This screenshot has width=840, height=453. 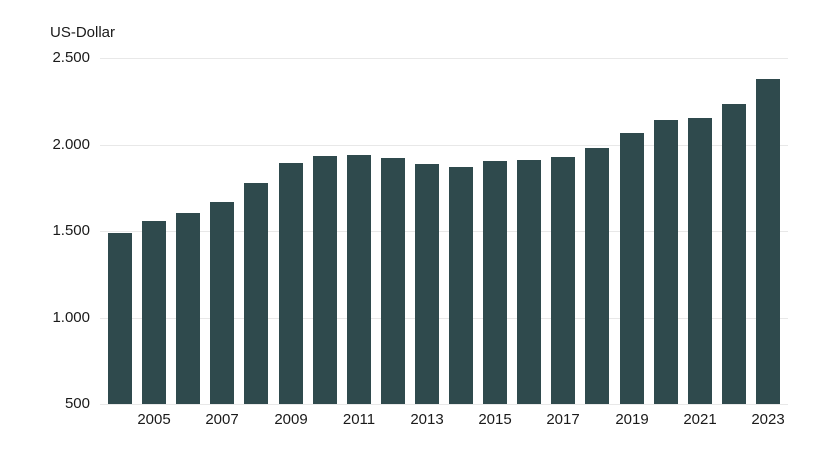 I want to click on y-tick-label: 1.500, so click(x=71, y=230).